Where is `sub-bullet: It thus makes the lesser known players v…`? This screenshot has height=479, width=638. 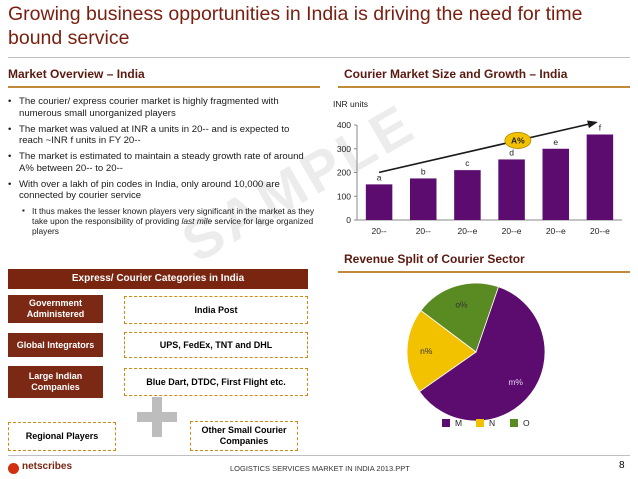
sub-bullet: It thus makes the lesser known players v… is located at coordinates (162, 221).